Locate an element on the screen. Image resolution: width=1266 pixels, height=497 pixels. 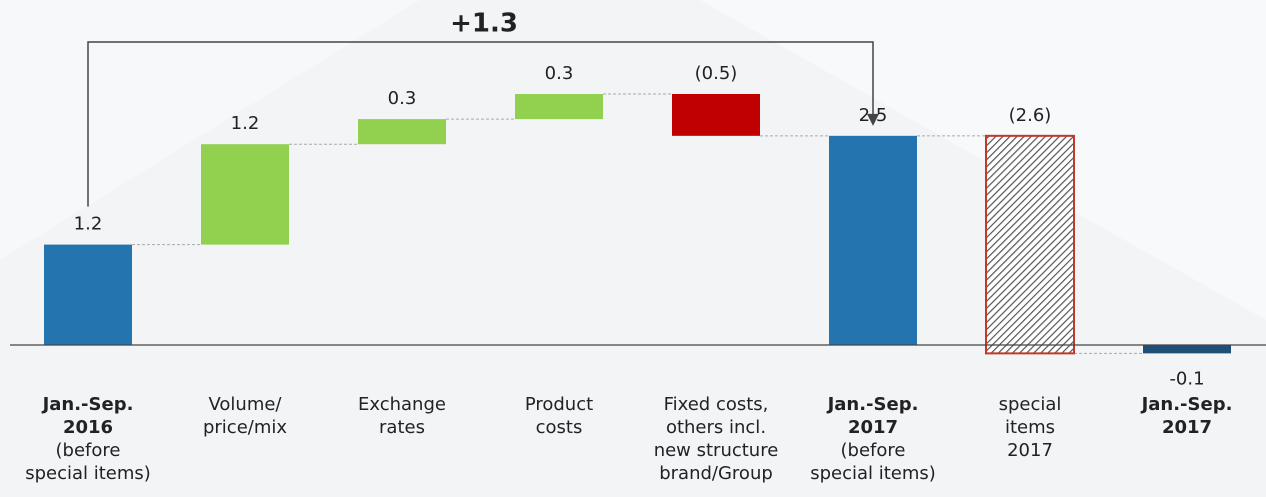
category-label: Fixed costs, is located at coordinates (716, 404).